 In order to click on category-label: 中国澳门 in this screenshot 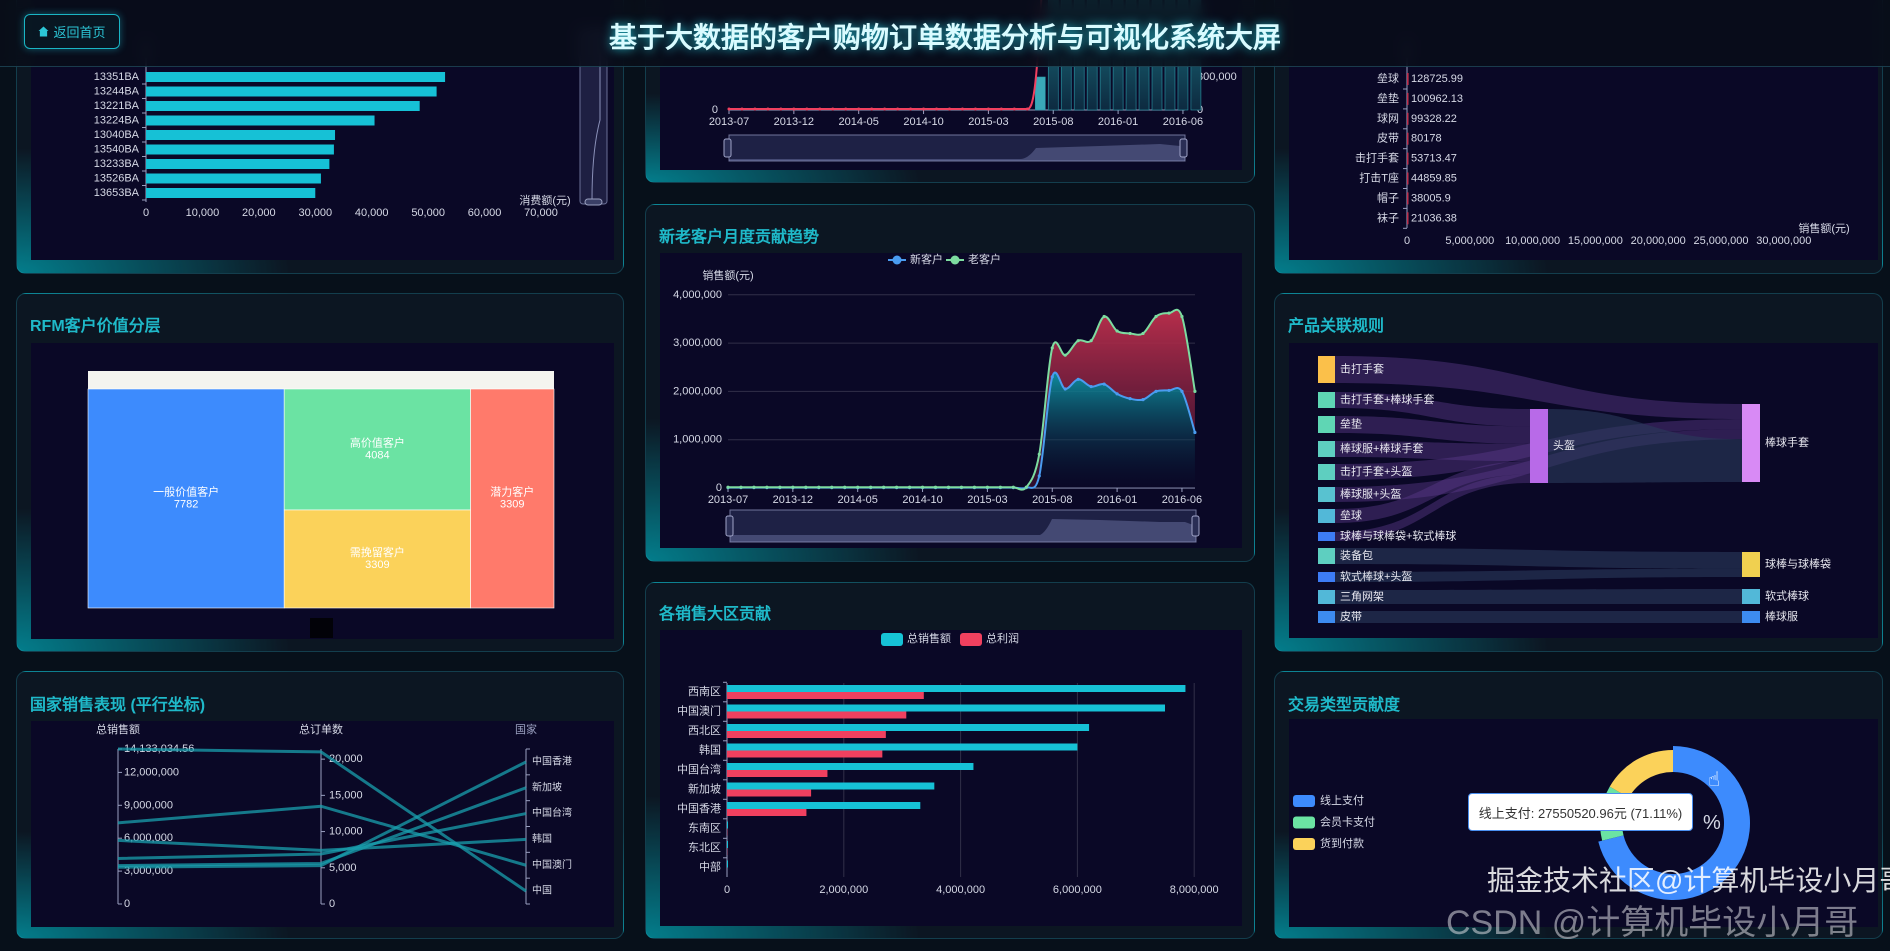, I will do `click(552, 864)`.